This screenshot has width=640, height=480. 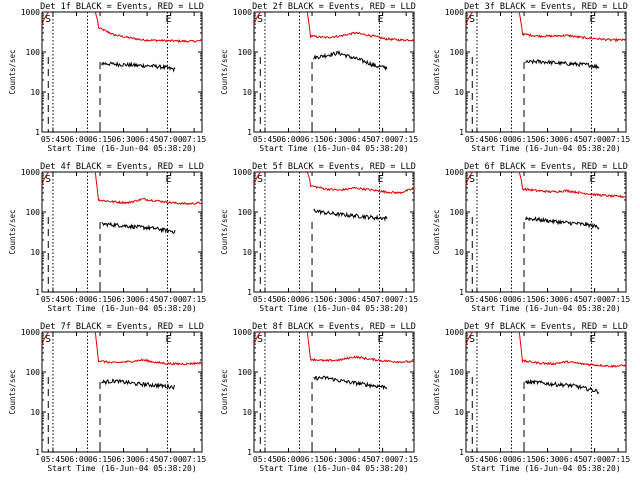 What do you see at coordinates (334, 327) in the screenshot?
I see `chart-title: Det 8f BLACK = Events, RED = LLD` at bounding box center [334, 327].